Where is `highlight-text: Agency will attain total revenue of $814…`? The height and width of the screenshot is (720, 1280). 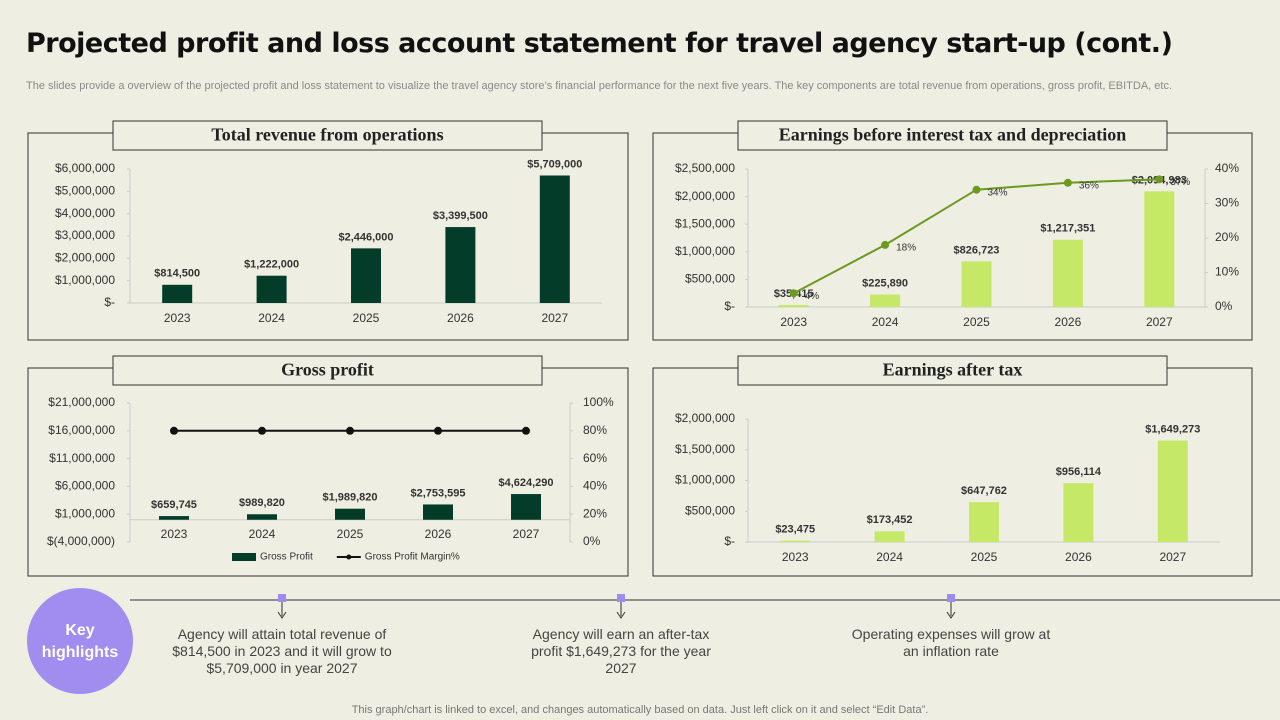
highlight-text: Agency will attain total revenue of $814… is located at coordinates (282, 651).